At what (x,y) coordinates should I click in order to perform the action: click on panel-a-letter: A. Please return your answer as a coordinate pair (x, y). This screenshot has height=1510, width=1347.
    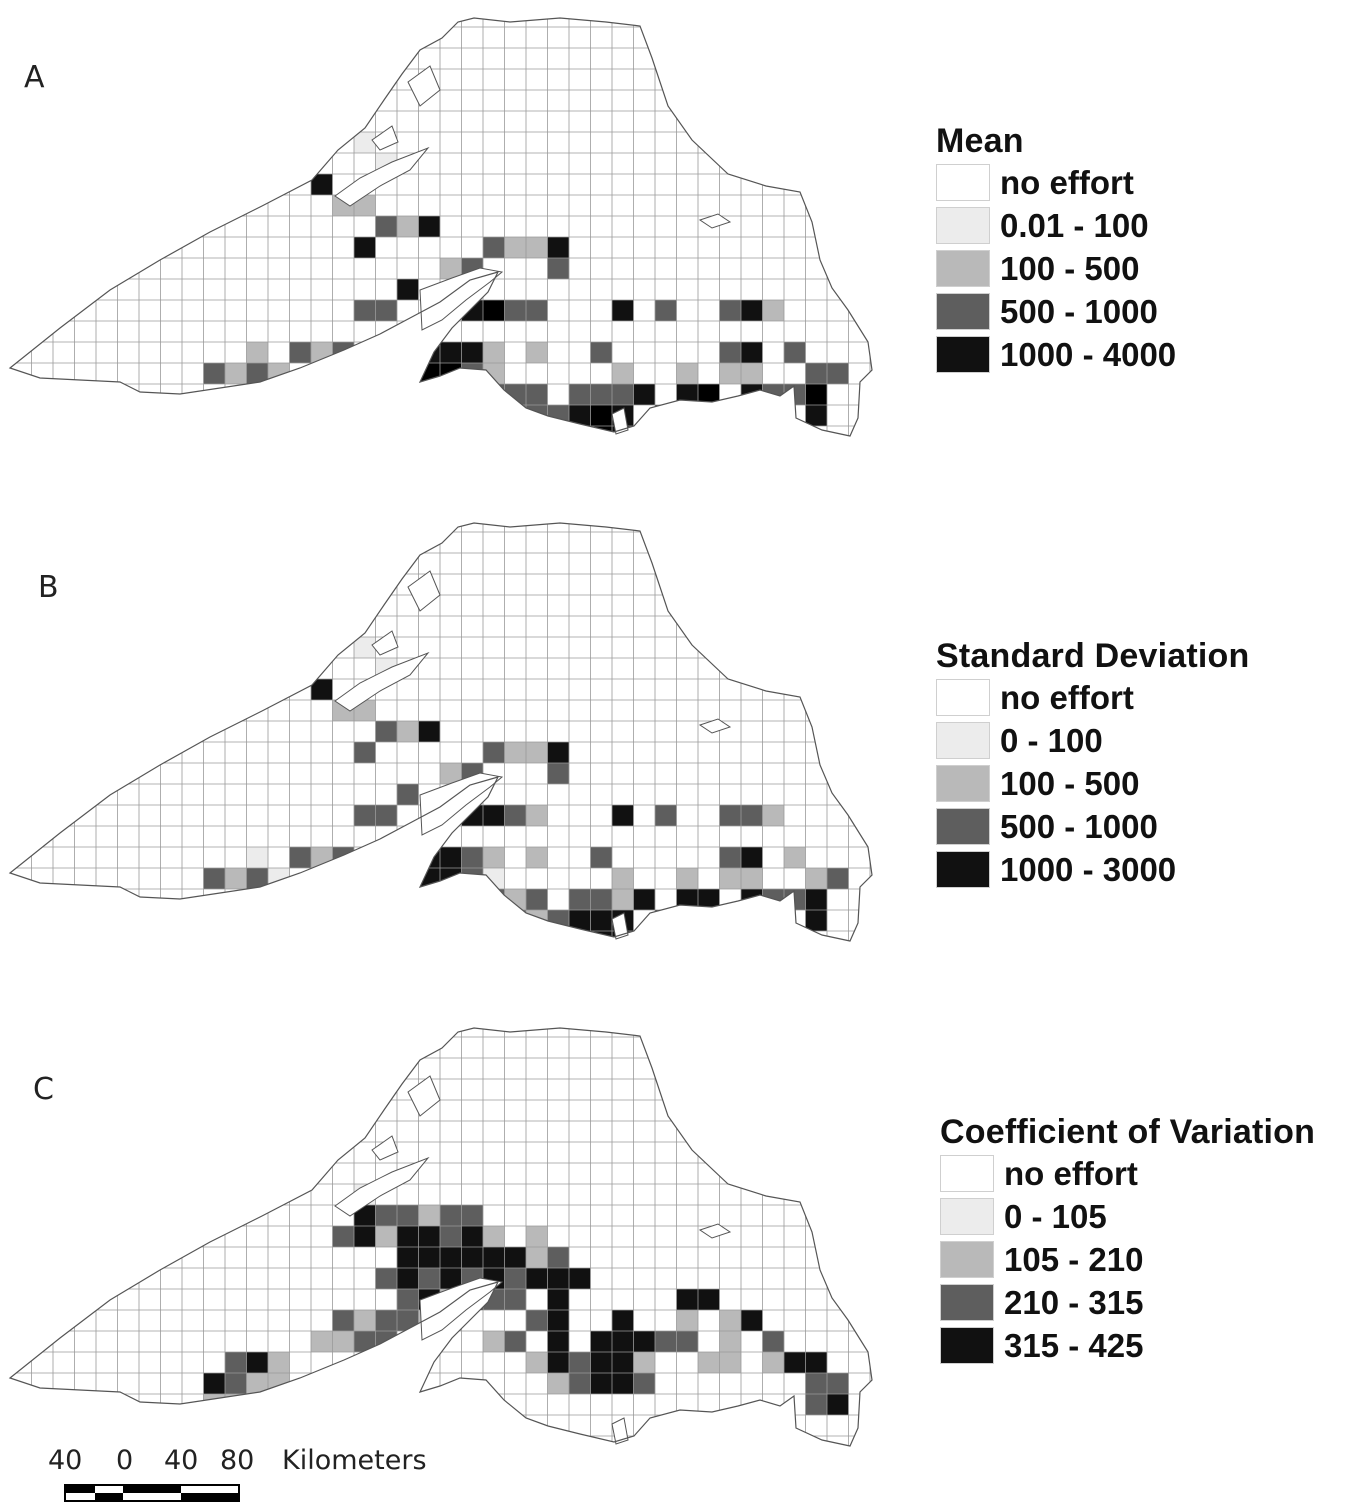
    Looking at the image, I should click on (34, 77).